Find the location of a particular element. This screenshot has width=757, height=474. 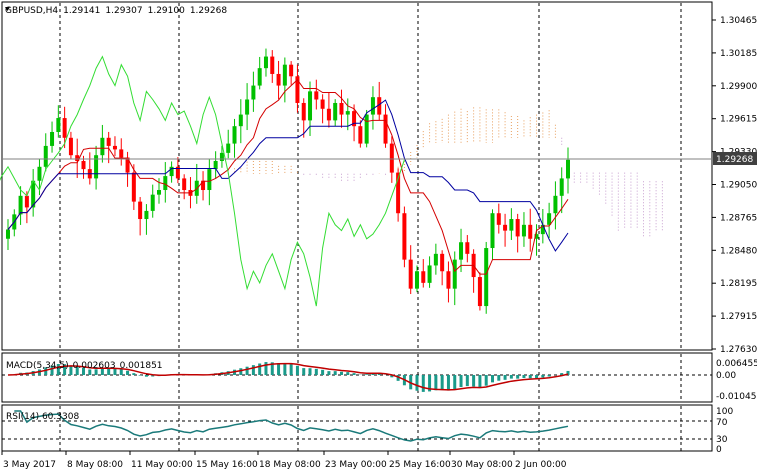

y-tick-label: 1.28765 is located at coordinates (738, 218).